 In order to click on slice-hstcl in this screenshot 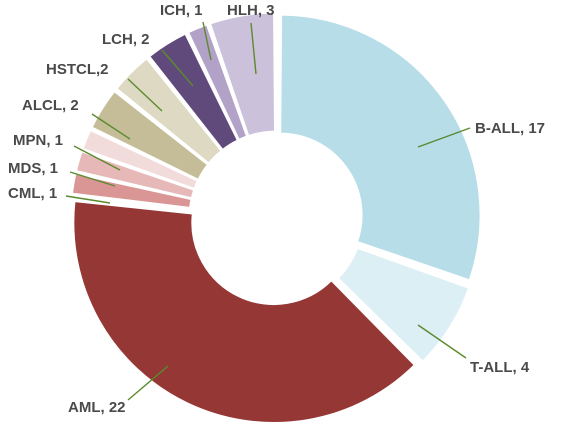, I will do `click(169, 111)`.